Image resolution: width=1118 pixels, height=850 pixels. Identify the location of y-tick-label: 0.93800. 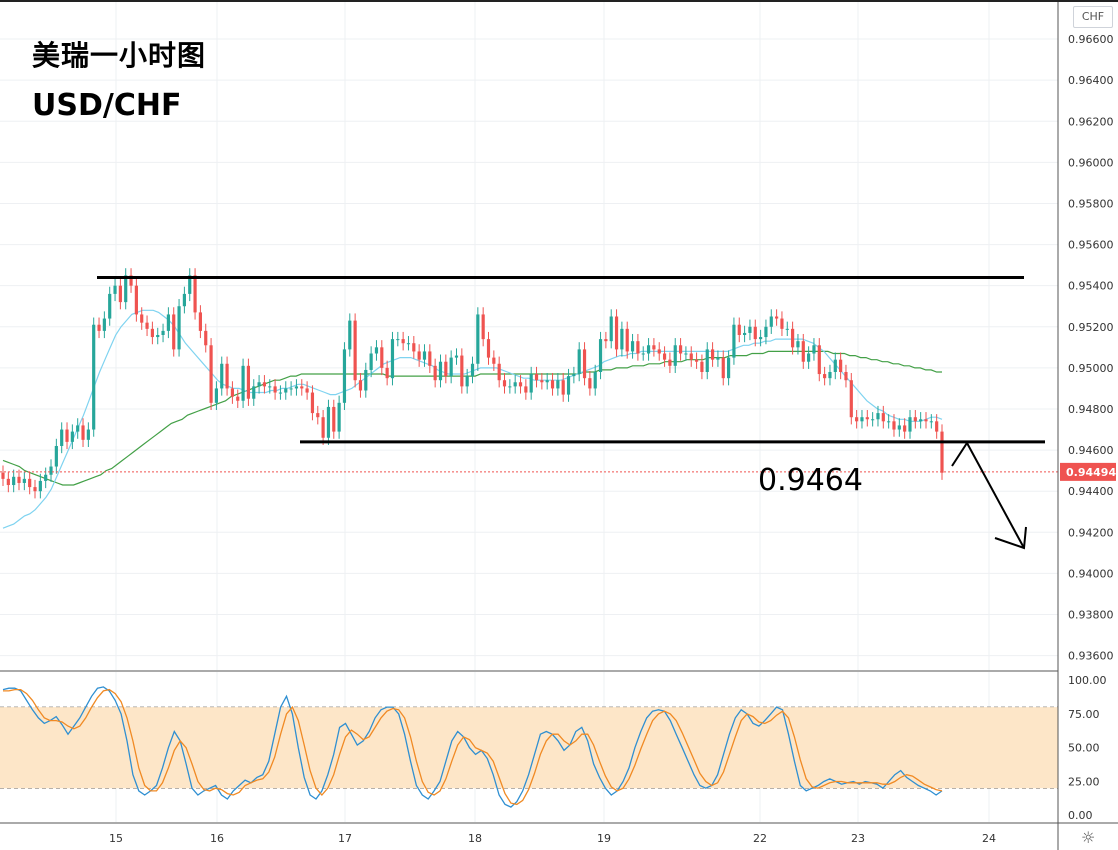
(1091, 615).